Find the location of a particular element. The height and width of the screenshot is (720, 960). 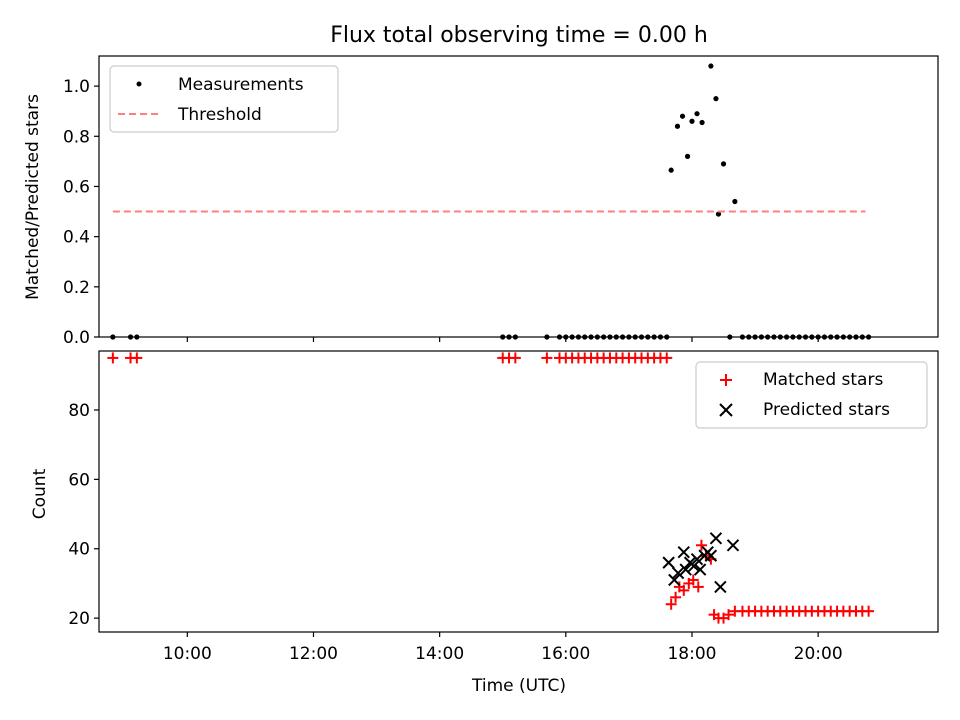

legend-predicted-label: Predicted stars is located at coordinates (826, 410).